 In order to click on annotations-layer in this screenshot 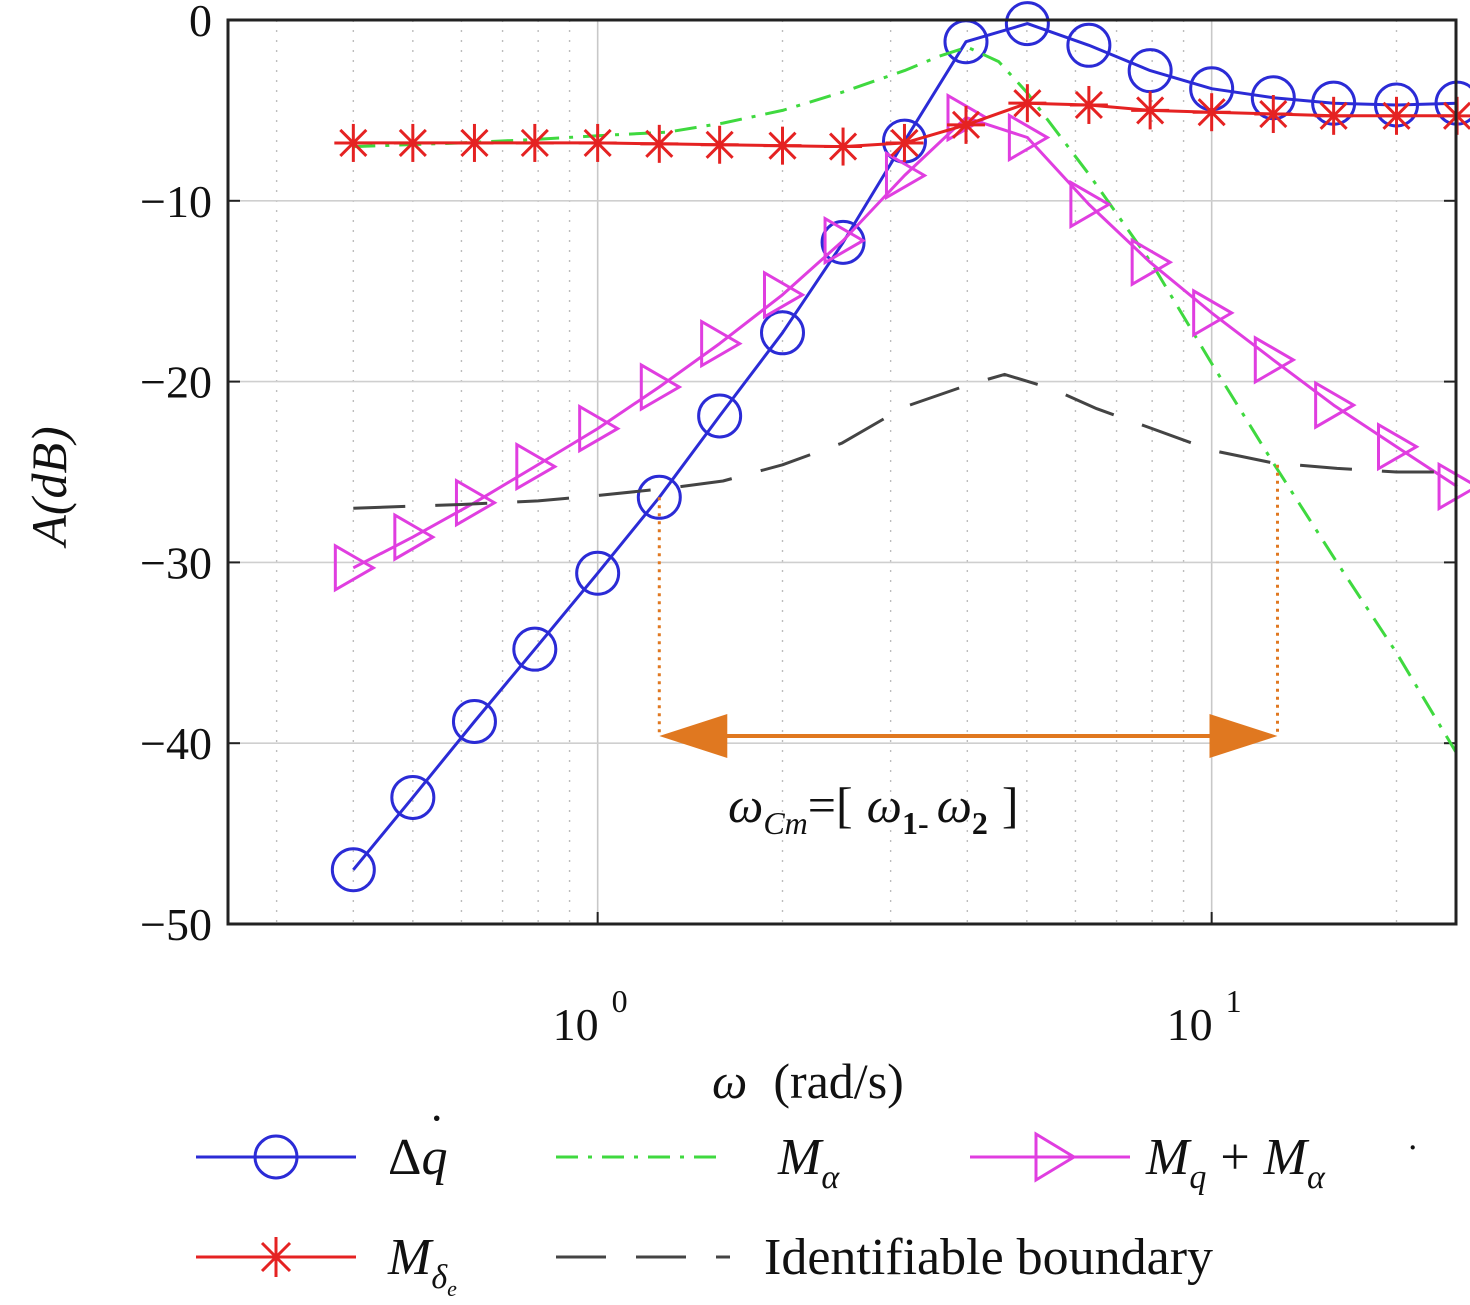, I will do `click(968, 611)`.